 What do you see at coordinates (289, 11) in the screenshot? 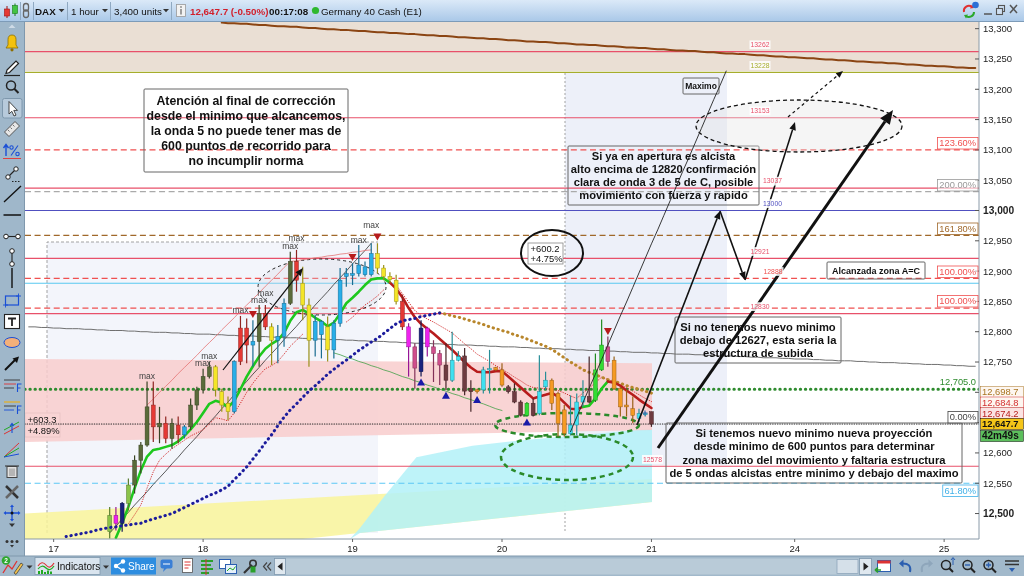
I see `text: 00:17:08` at bounding box center [289, 11].